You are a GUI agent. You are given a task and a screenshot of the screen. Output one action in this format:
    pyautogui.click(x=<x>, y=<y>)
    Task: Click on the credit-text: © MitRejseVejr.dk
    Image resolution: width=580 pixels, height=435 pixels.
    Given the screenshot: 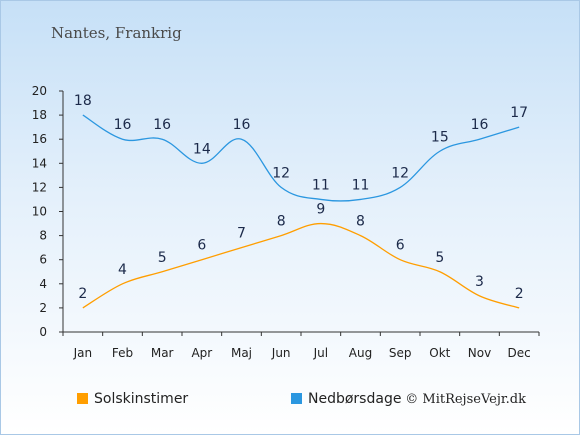 What is the action you would take?
    pyautogui.click(x=465, y=399)
    